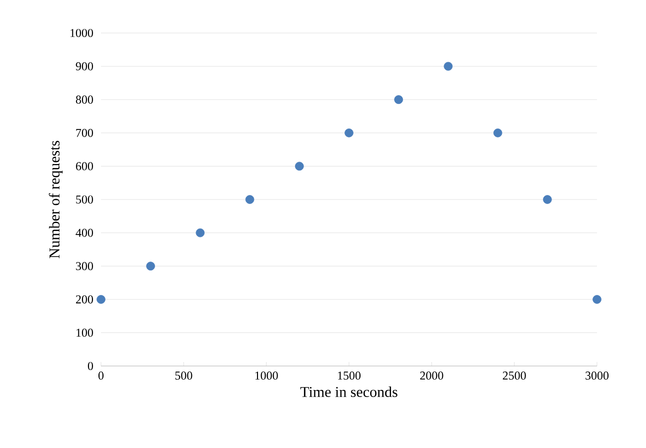  I want to click on x-tick-label: 0, so click(101, 376).